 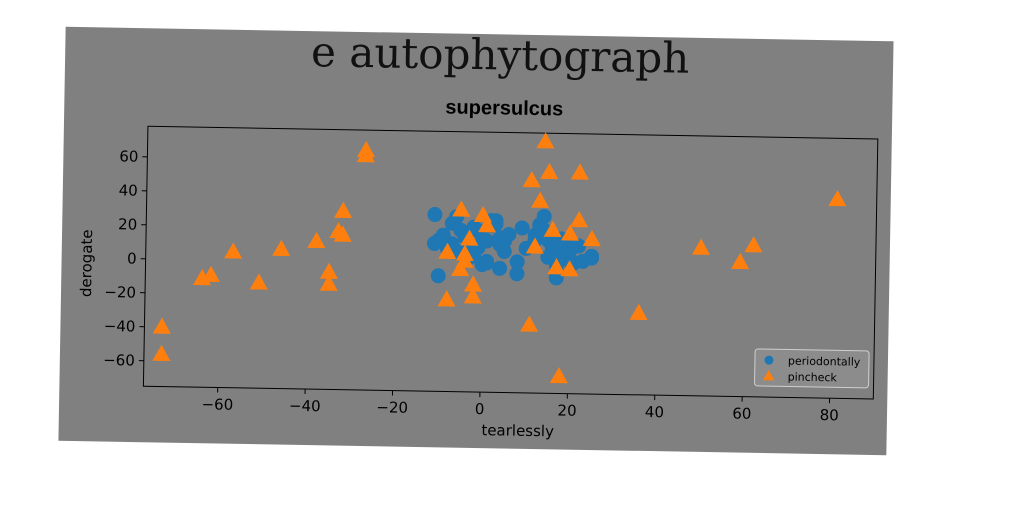 I want to click on legend-label-pincheck: pincheck, so click(x=813, y=377).